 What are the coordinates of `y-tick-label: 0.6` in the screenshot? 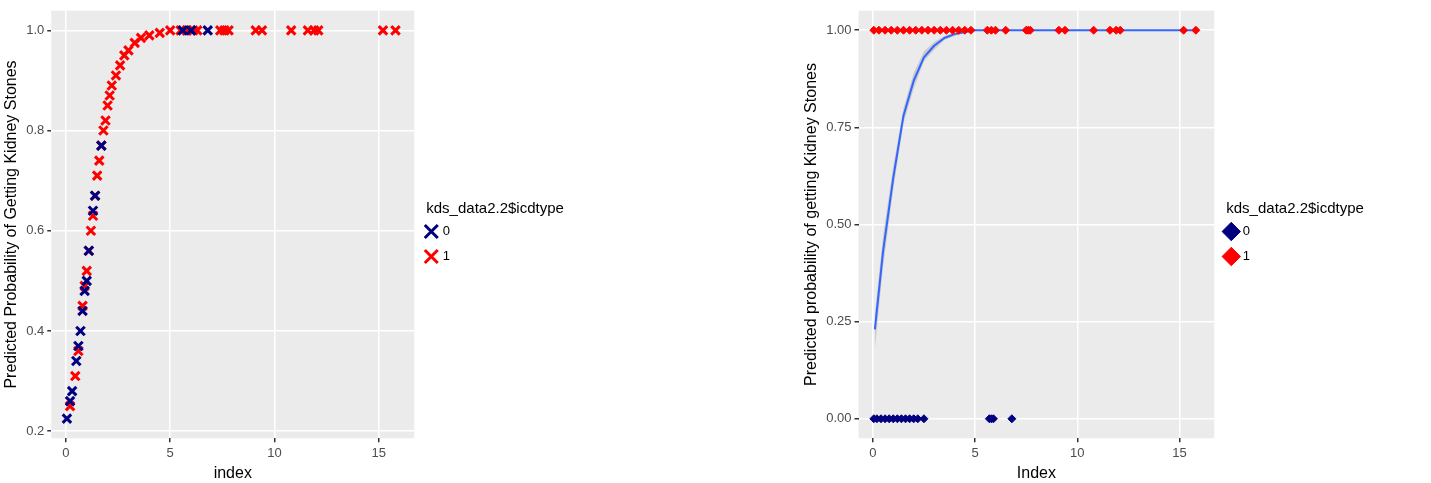 It's located at (35, 230).